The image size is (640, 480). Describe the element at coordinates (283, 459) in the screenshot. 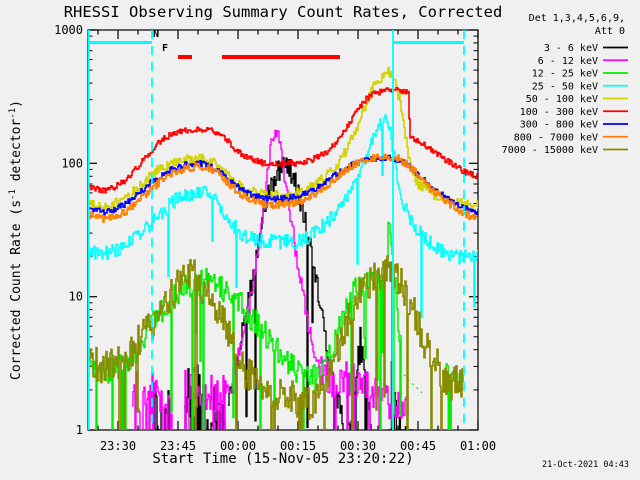

I see `x-axis-title: Start Time (15-Nov-05 23:20:22)` at that location.